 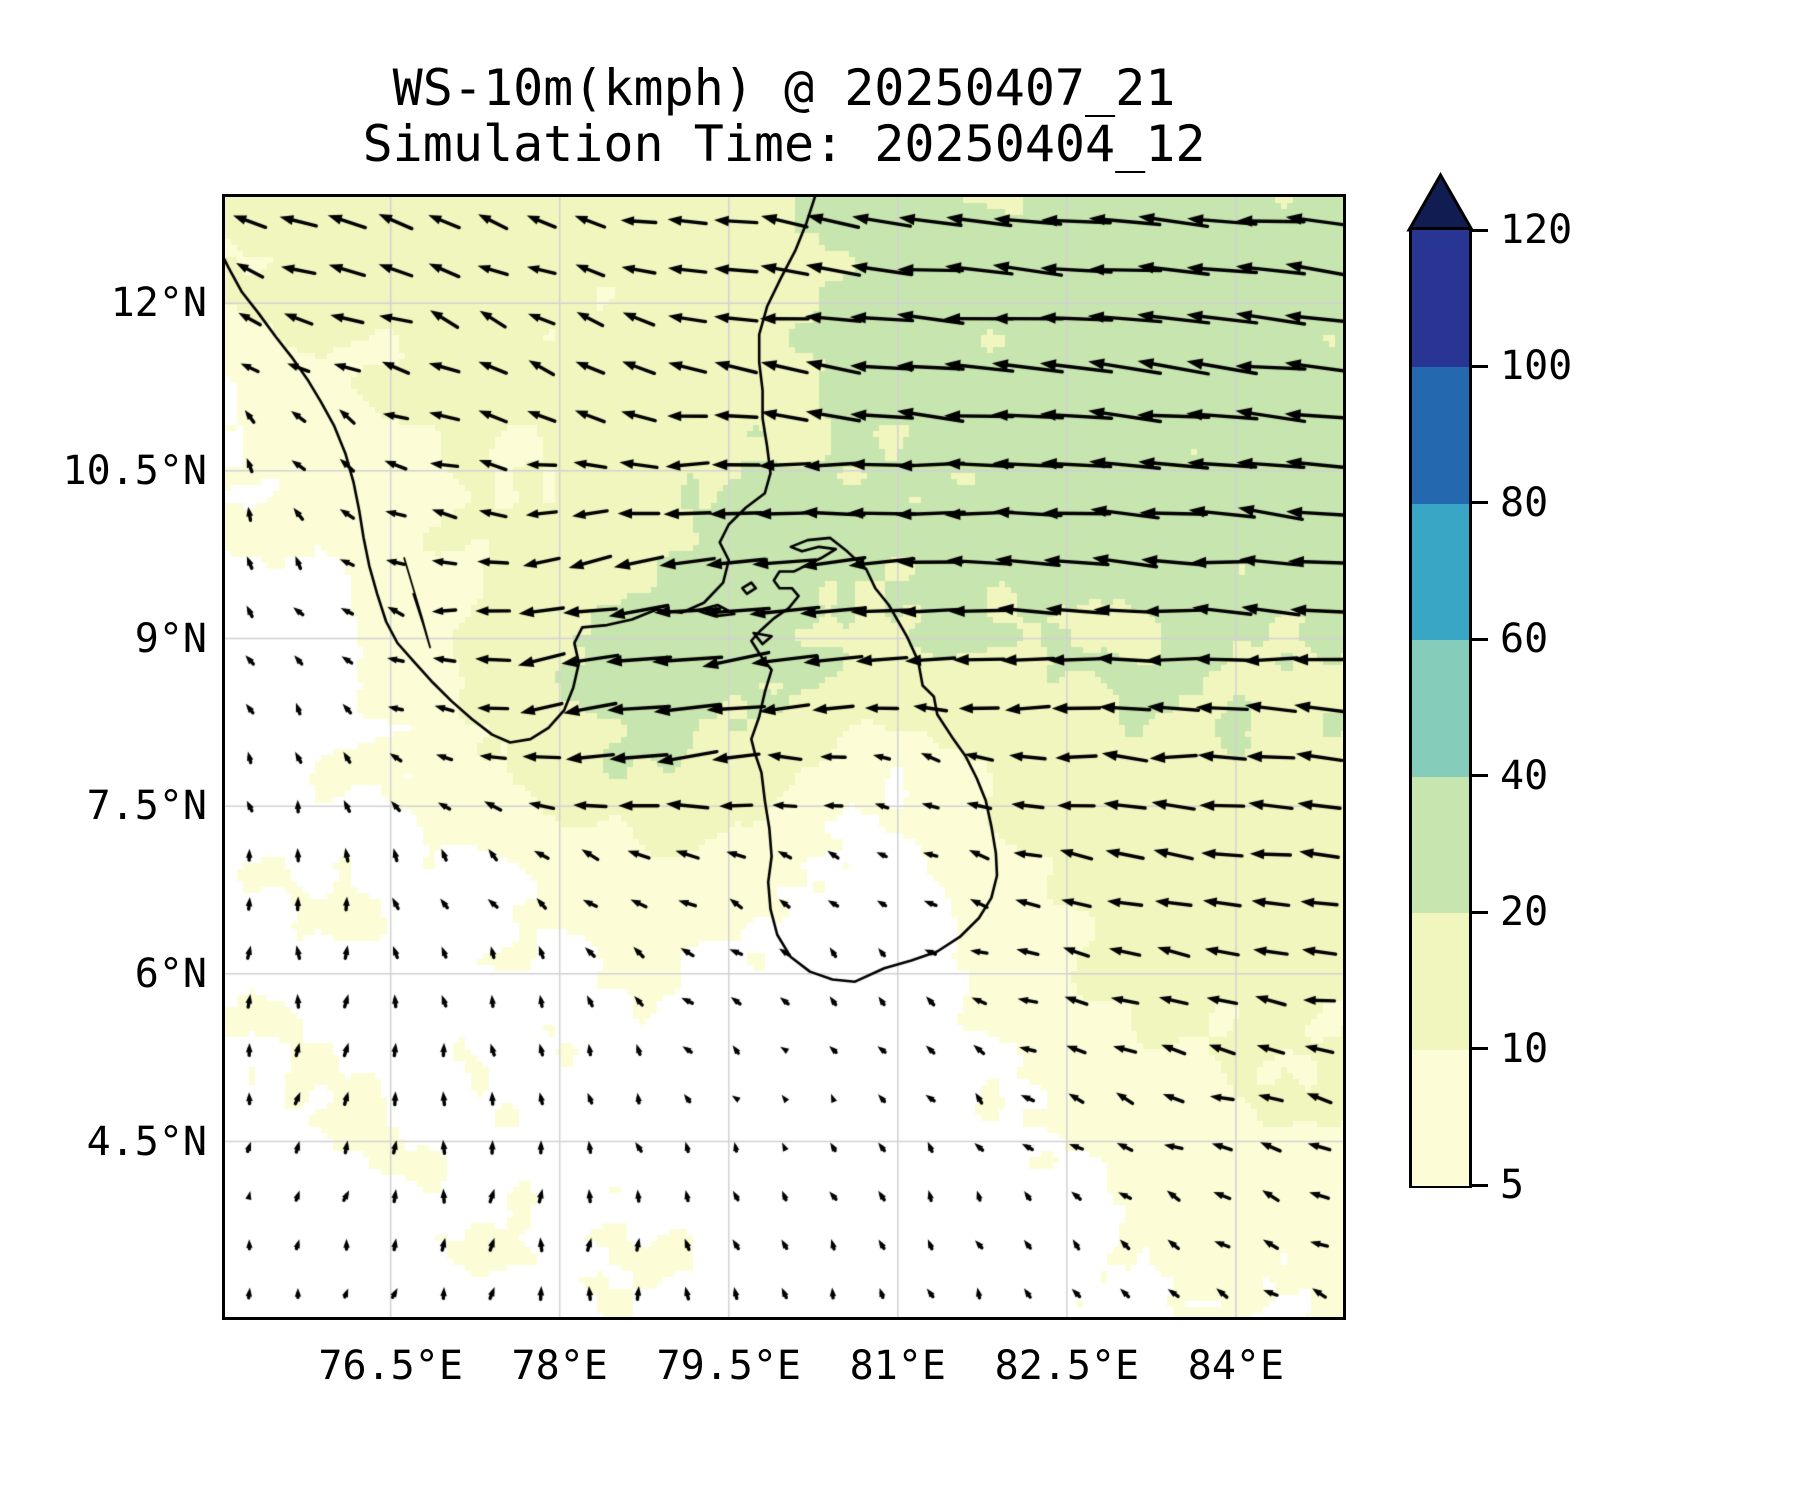 I want to click on colorbar-tick-label: 20, so click(x=1524, y=912).